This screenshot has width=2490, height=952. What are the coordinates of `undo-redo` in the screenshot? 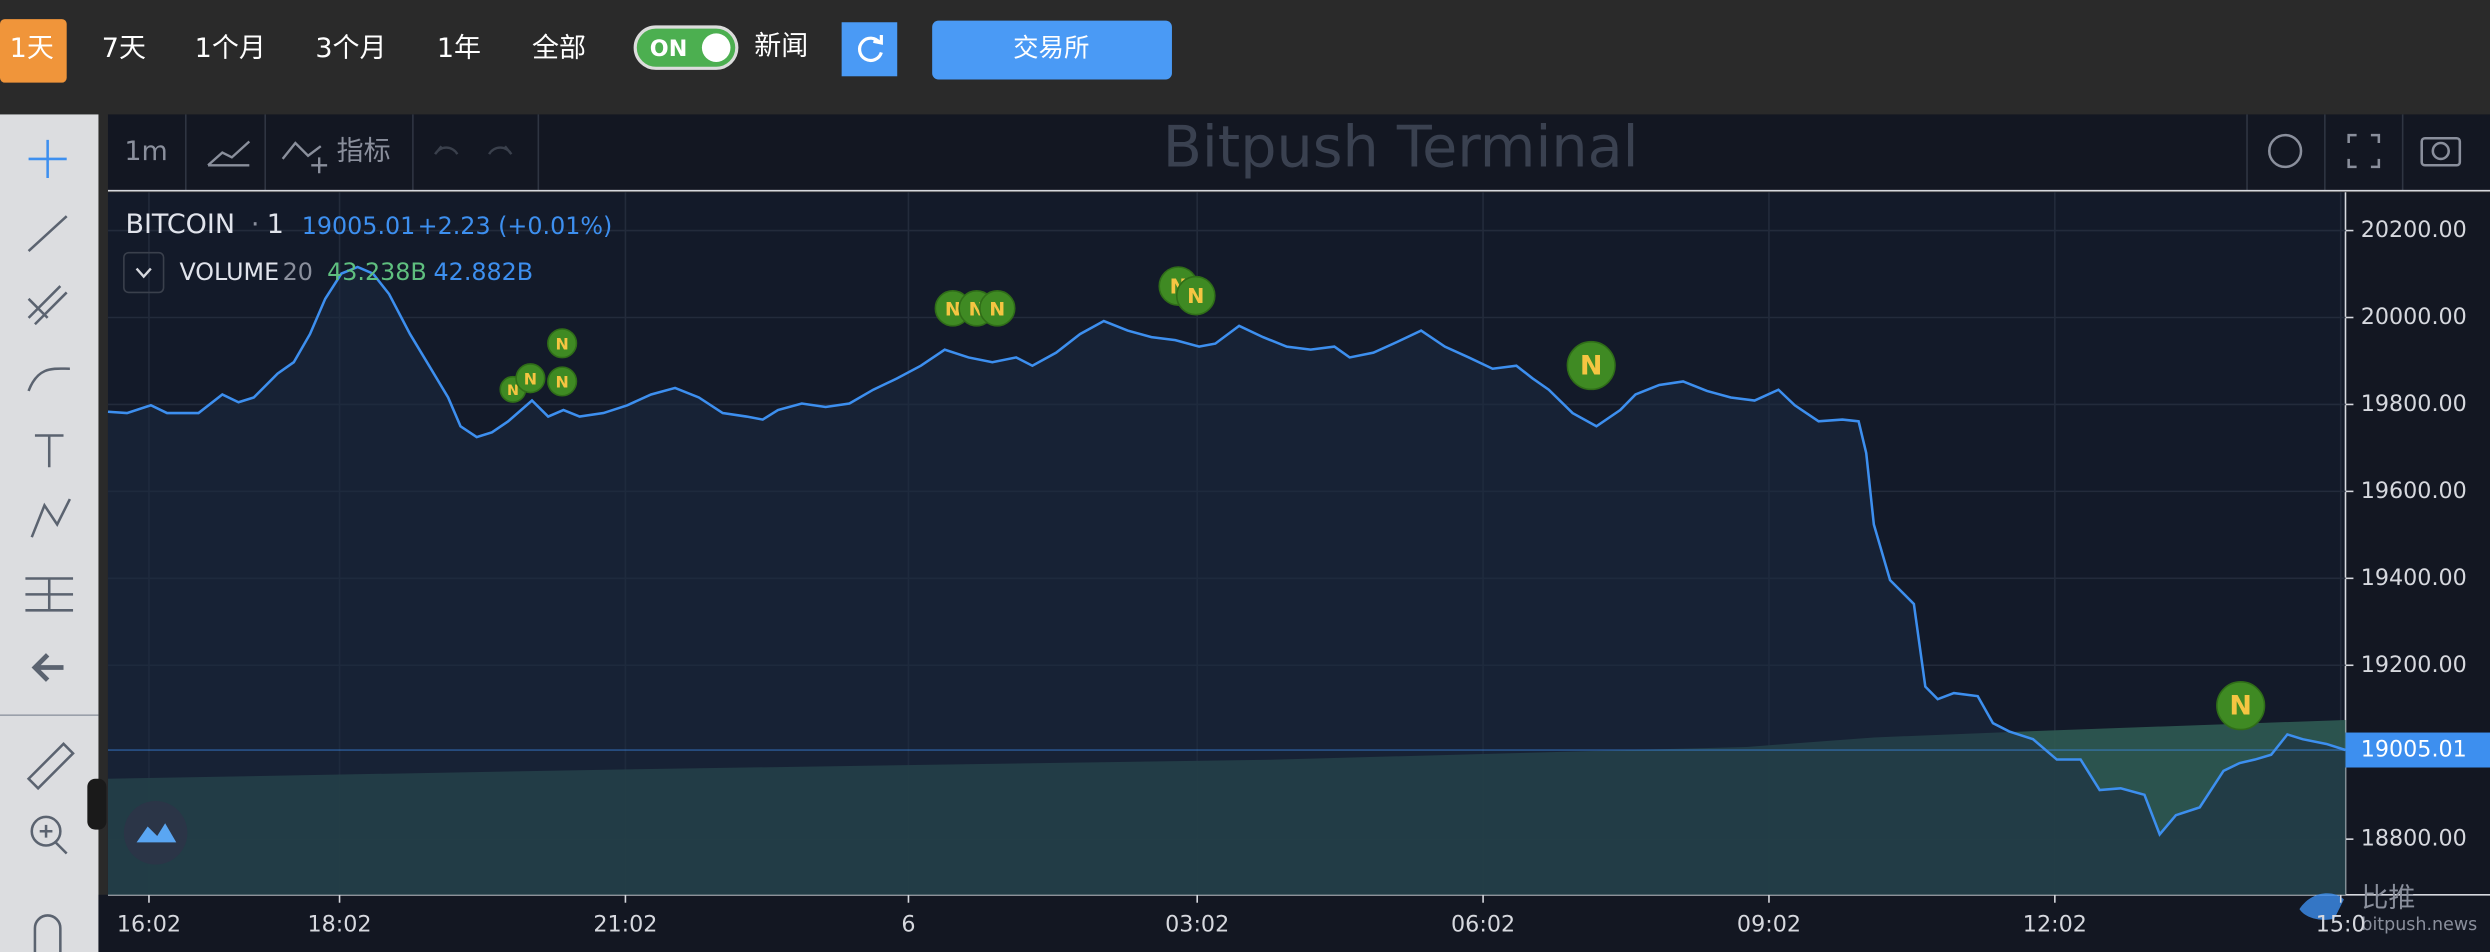 It's located at (473, 150).